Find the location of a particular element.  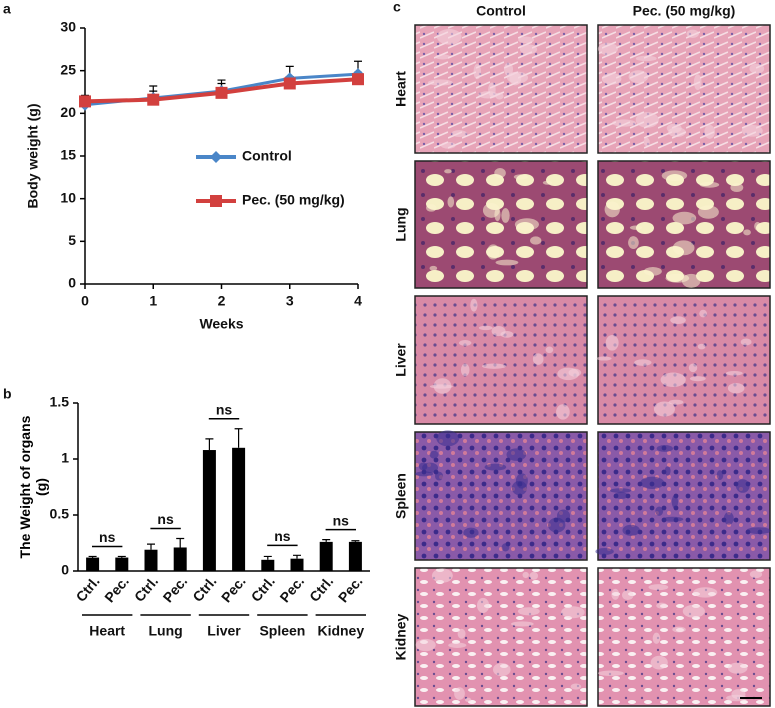

row-label: Heart is located at coordinates (401, 89).